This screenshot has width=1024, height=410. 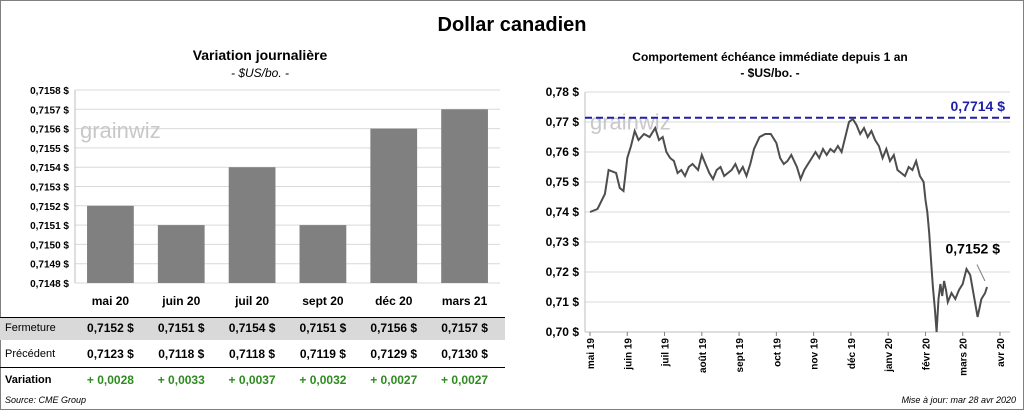 I want to click on fermeture-cell: 0,7157 $, so click(x=464, y=328).